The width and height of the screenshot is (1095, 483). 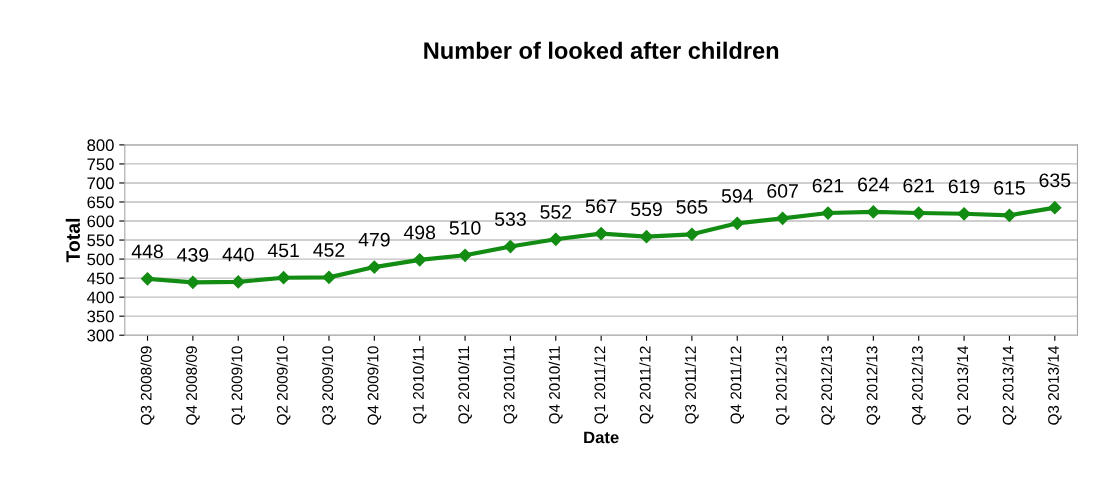 I want to click on x-tick-label: Q1 2009/10, so click(x=238, y=385).